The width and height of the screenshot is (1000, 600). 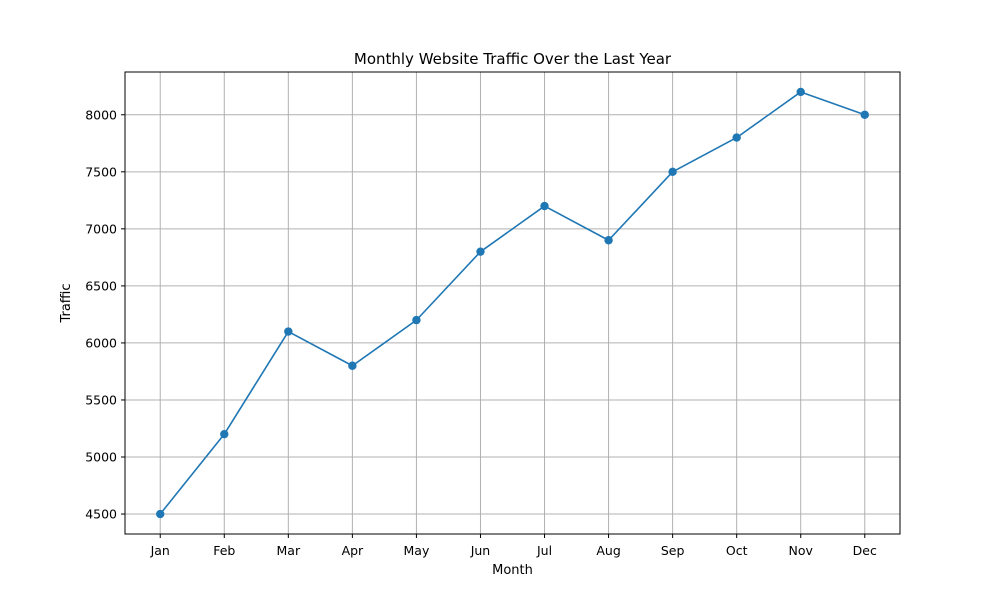 I want to click on y-tick-label: 6500, so click(x=101, y=285).